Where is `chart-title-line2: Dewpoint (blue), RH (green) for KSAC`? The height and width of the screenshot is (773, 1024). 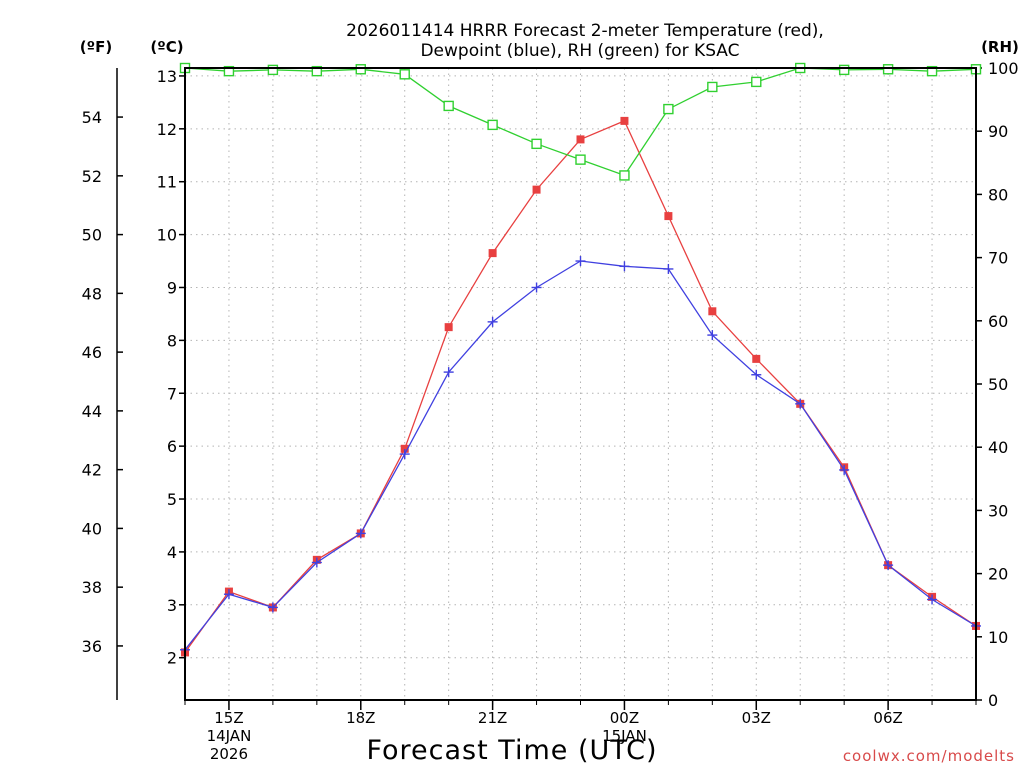 chart-title-line2: Dewpoint (blue), RH (green) for KSAC is located at coordinates (579, 51).